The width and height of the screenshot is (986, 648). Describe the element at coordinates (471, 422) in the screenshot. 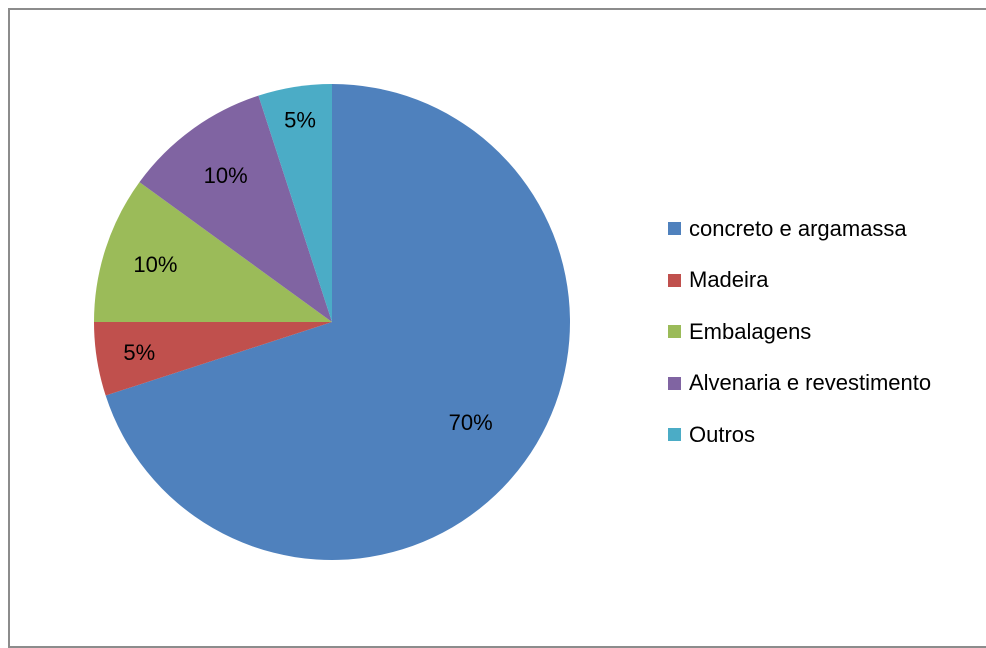

I see `data-label-0: 70%` at that location.